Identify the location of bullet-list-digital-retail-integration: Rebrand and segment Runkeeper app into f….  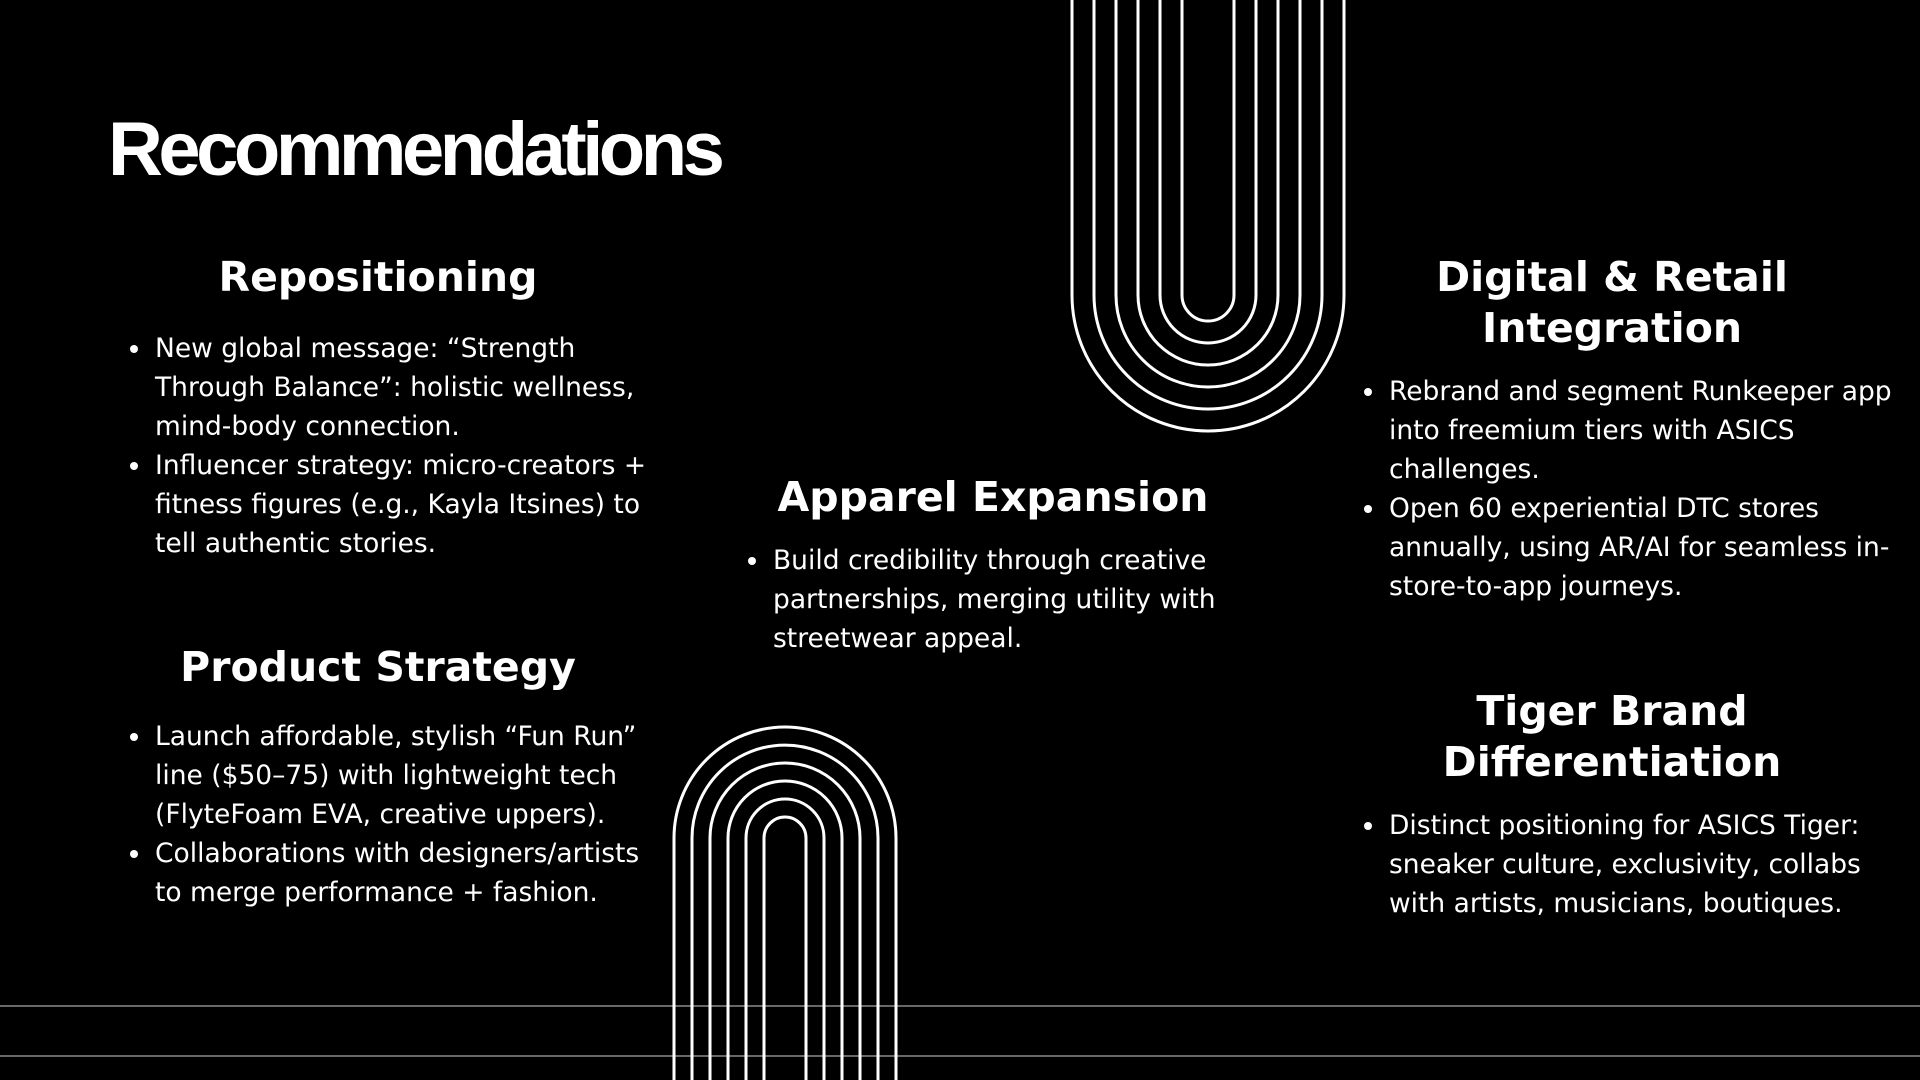
(1632, 489).